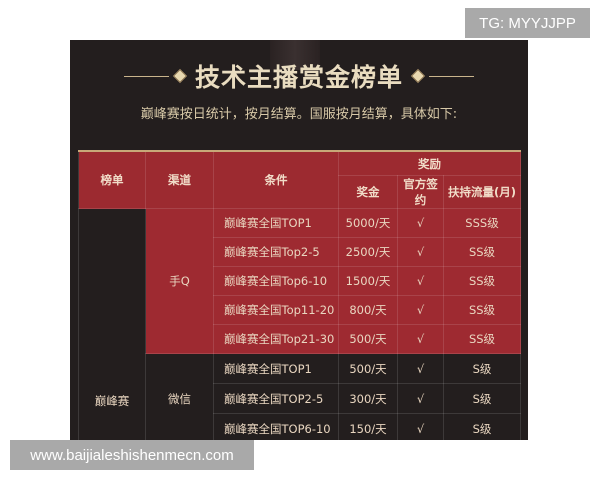  I want to click on condition-cell: 巅峰赛全国Top11-20, so click(276, 310).